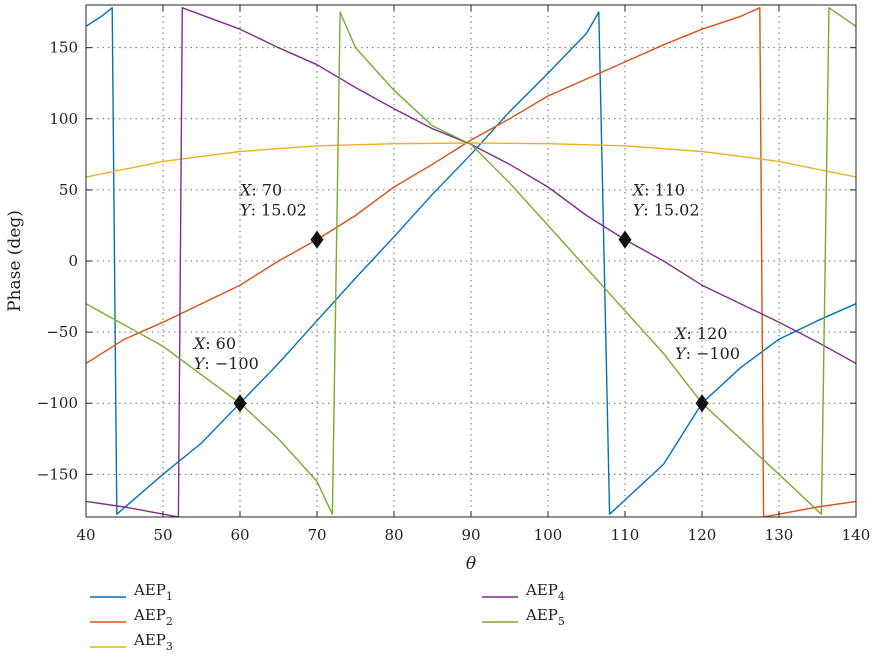 This screenshot has height=661, width=877. What do you see at coordinates (471, 160) in the screenshot?
I see `series-line-aep3` at bounding box center [471, 160].